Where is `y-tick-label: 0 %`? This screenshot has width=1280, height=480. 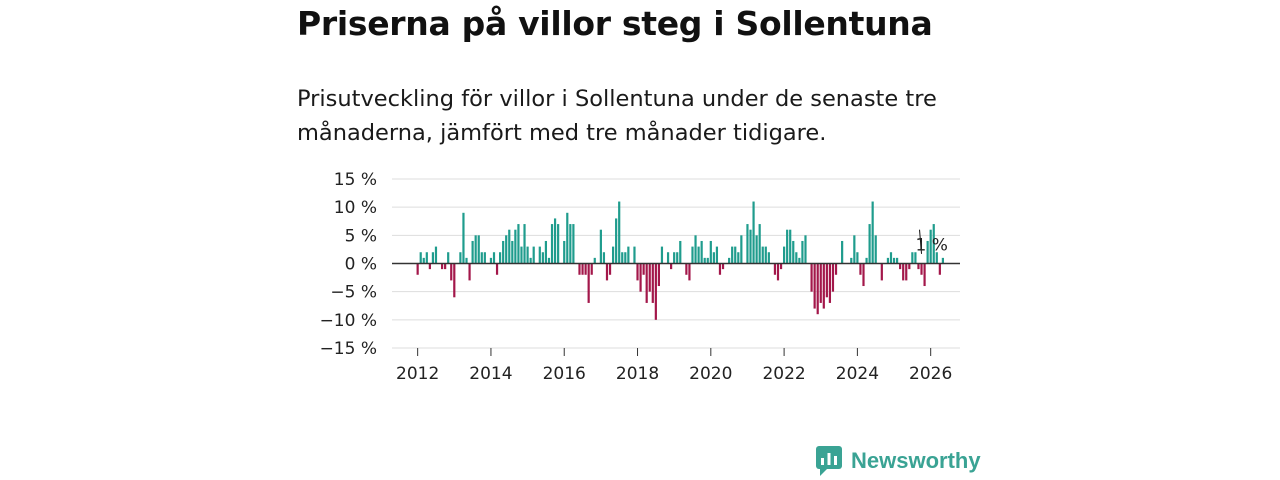
y-tick-label: 0 % is located at coordinates (361, 265).